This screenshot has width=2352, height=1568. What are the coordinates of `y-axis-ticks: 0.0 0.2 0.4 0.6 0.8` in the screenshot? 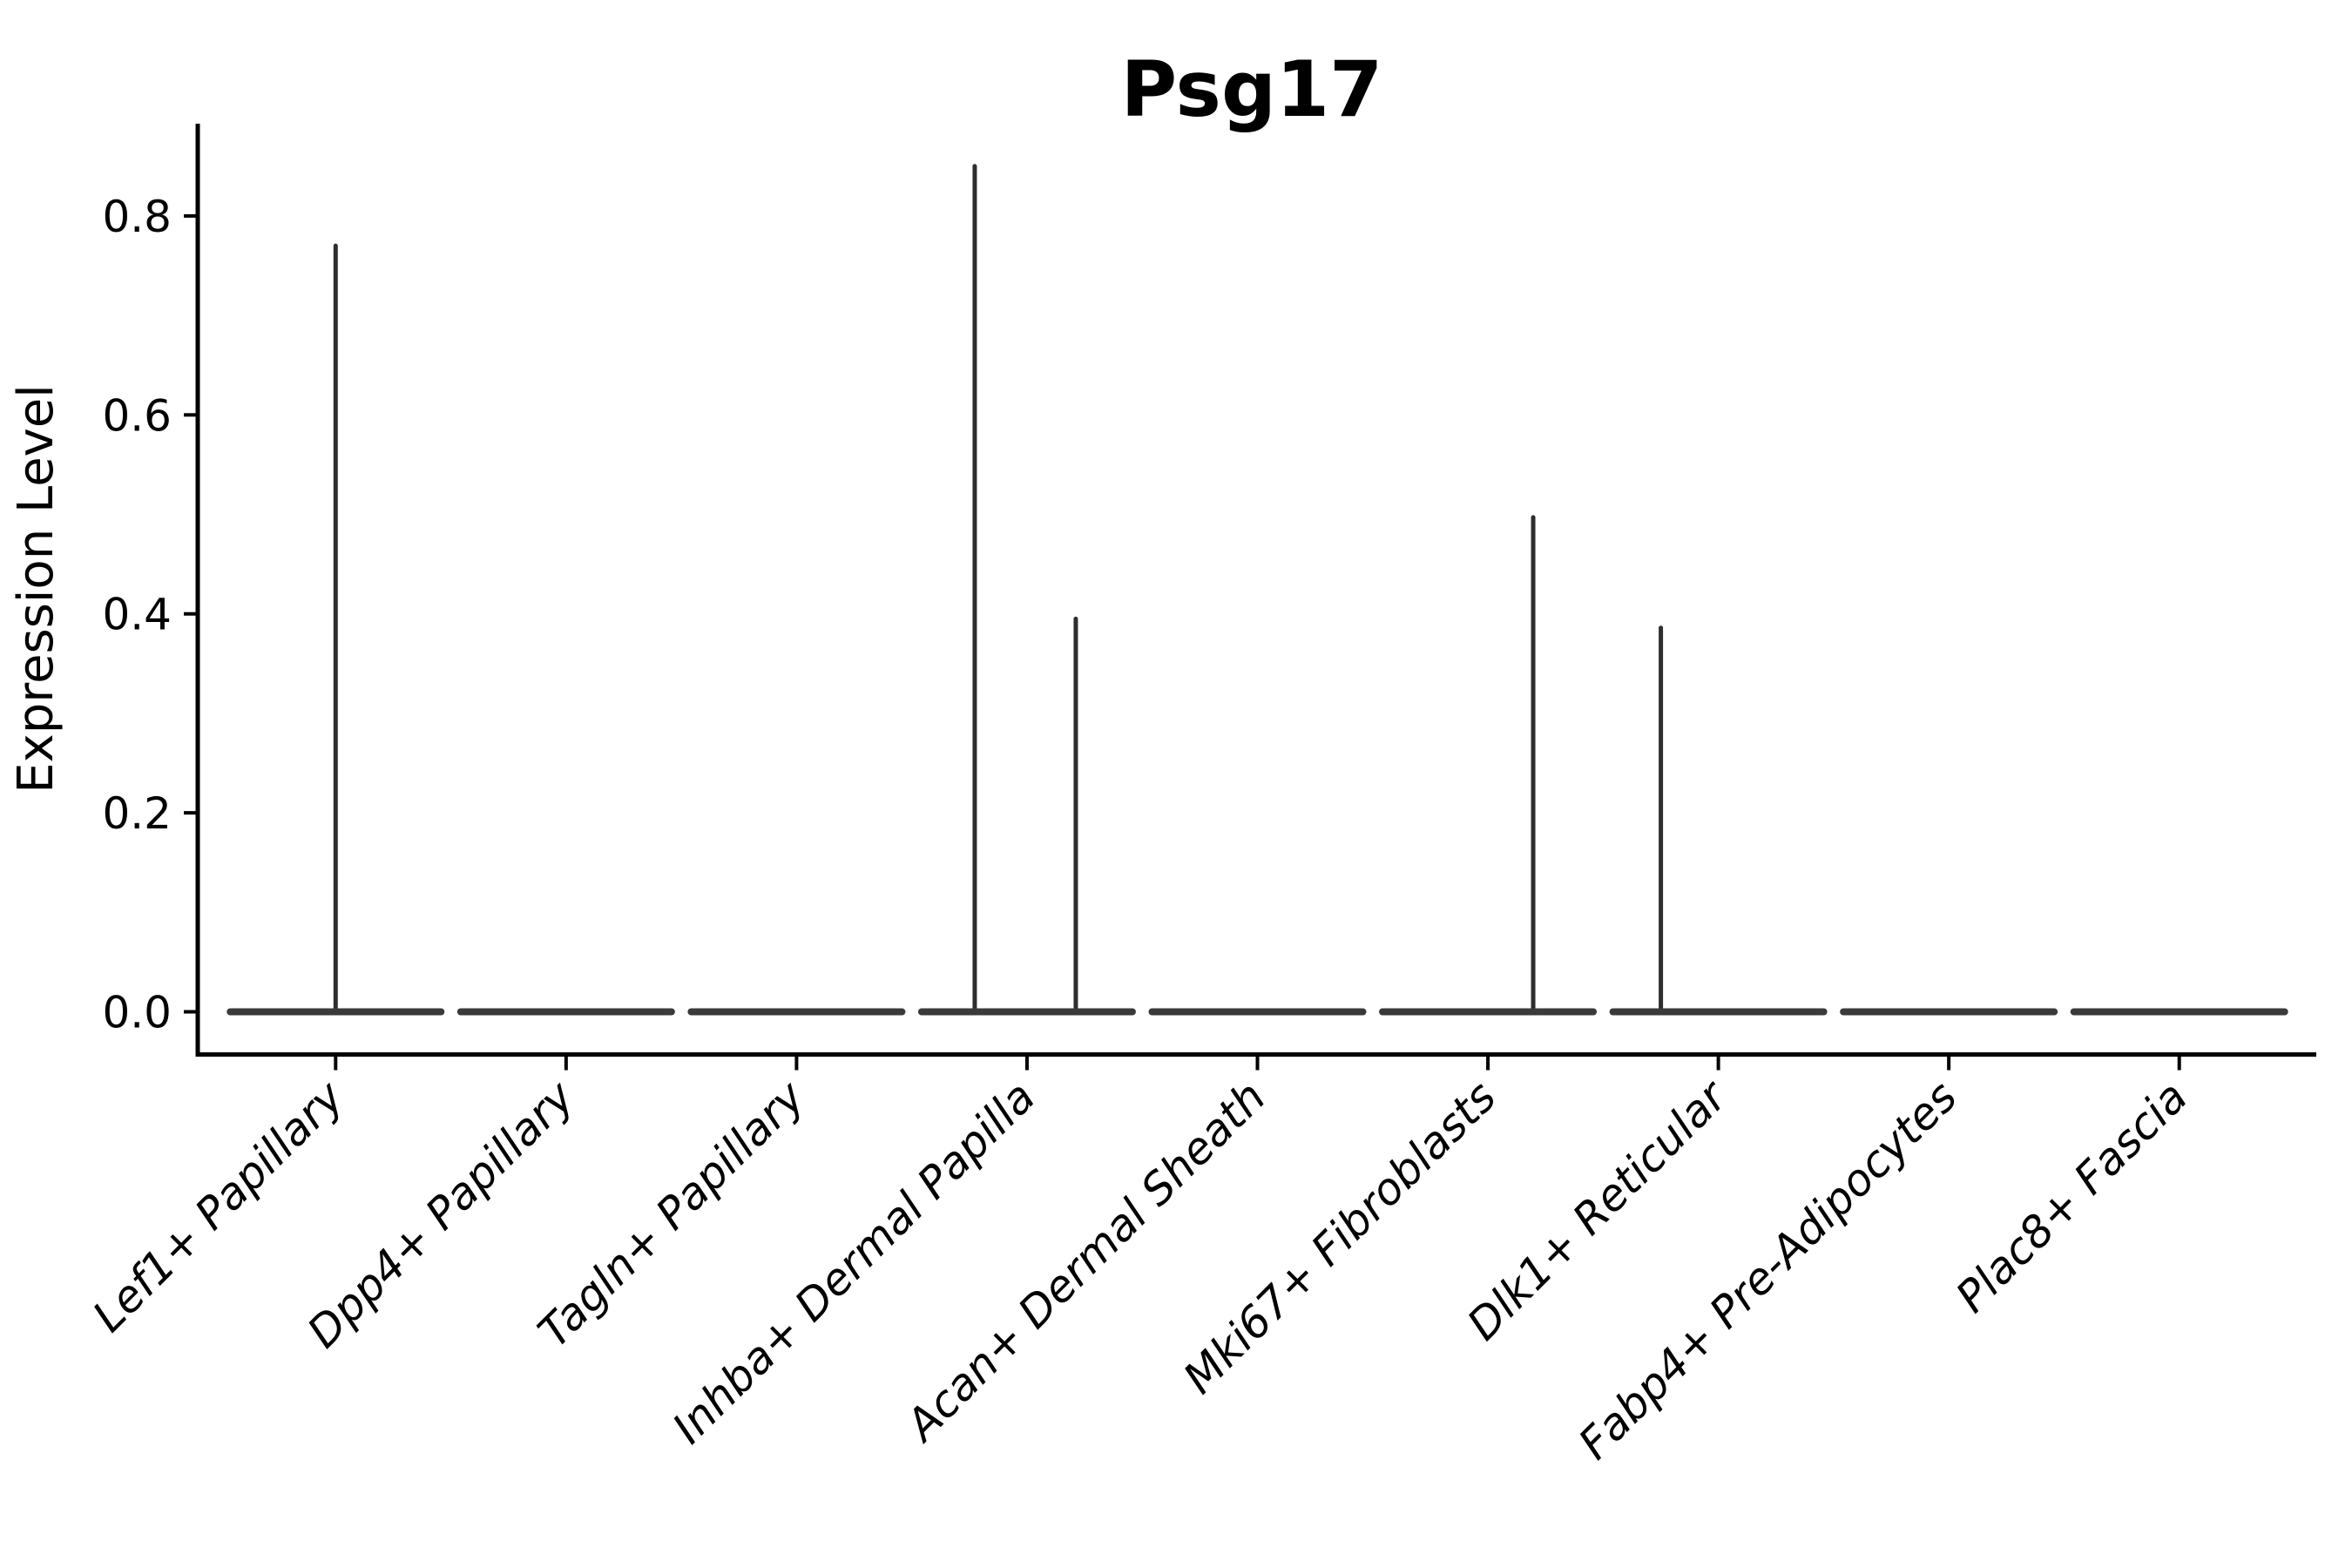 It's located at (150, 615).